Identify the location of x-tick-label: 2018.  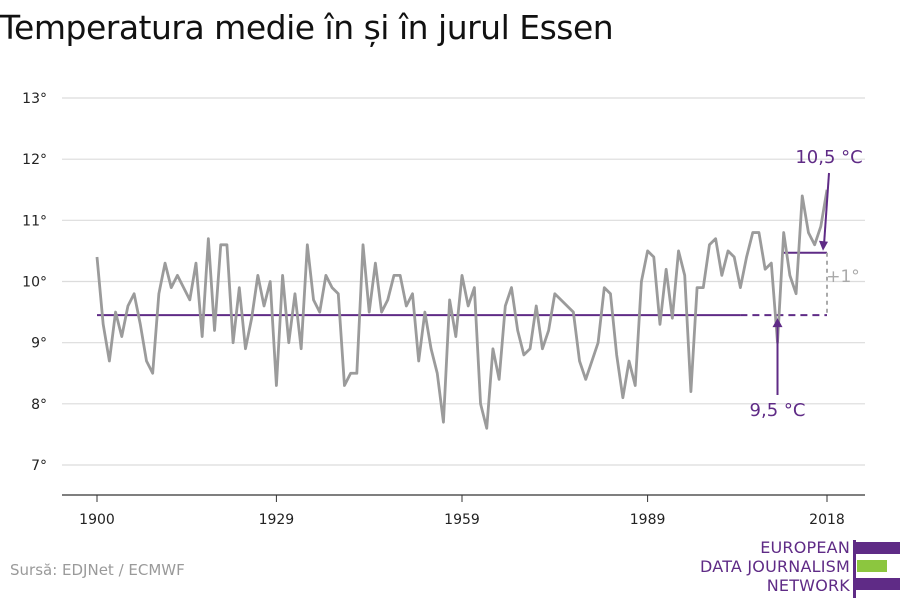
(827, 520).